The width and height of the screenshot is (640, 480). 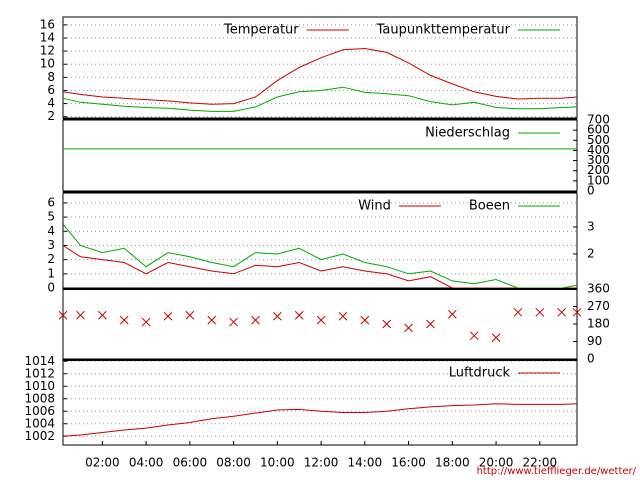 I want to click on x-tick-label: 08:00, so click(x=233, y=463).